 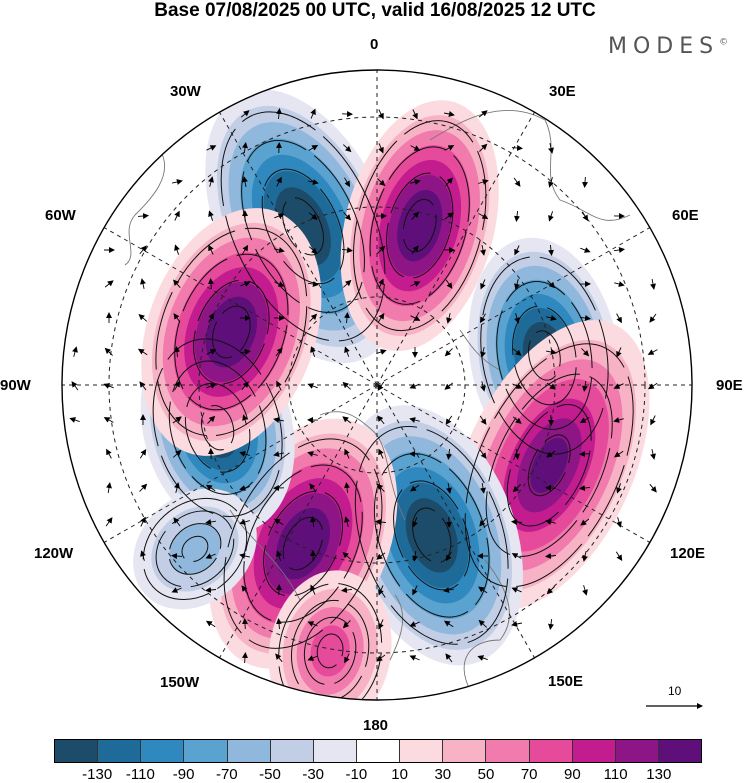 What do you see at coordinates (572, 774) in the screenshot?
I see `colorbar-tick-label: 90` at bounding box center [572, 774].